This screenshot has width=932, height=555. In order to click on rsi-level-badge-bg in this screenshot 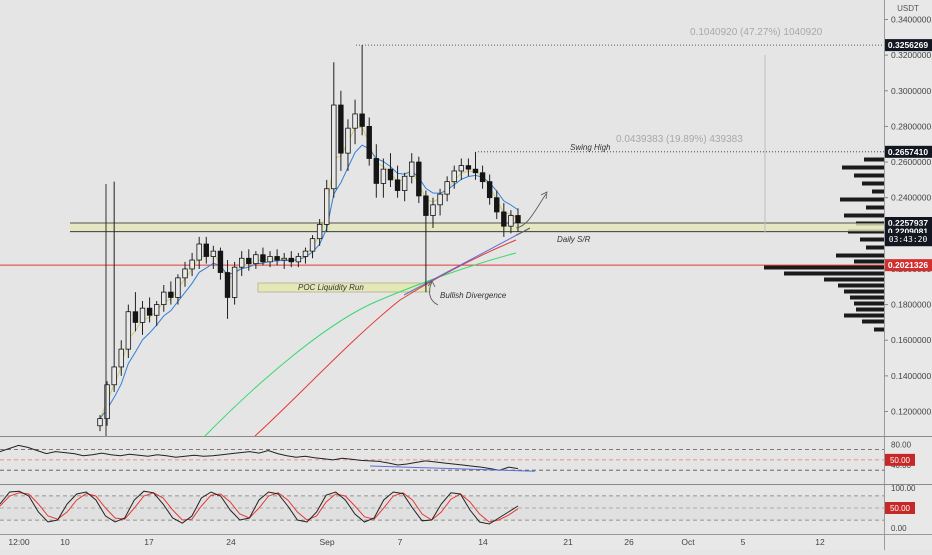, I will do `click(900, 459)`.